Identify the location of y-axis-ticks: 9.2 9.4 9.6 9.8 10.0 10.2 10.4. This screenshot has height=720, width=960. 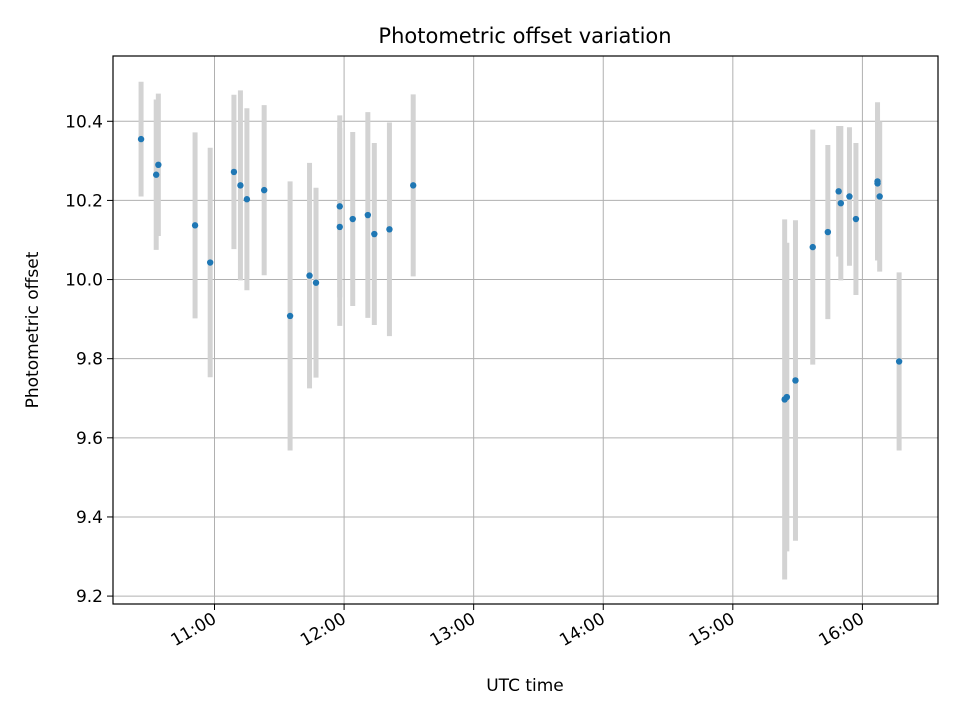
(89, 359).